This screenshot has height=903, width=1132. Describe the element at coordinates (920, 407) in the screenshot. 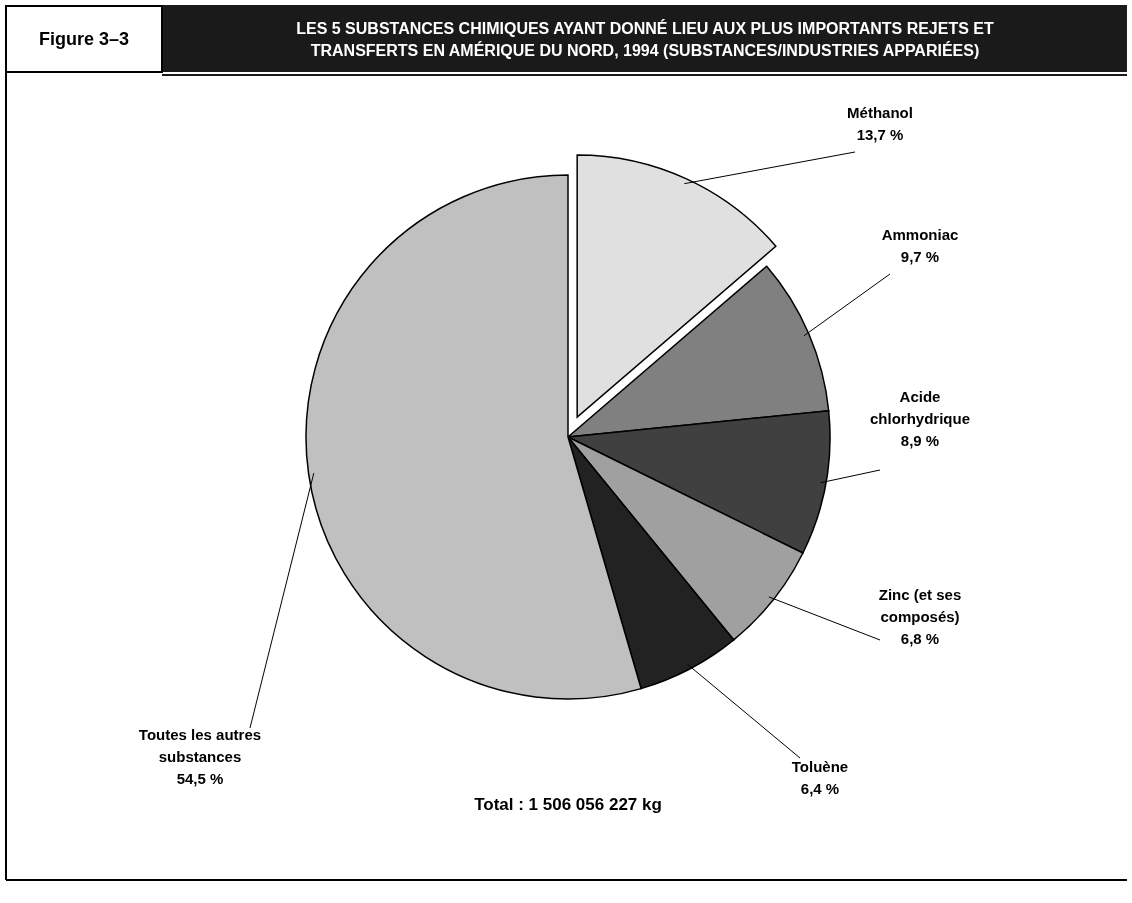

I see `slice-label: Acide chlorhydrique` at that location.